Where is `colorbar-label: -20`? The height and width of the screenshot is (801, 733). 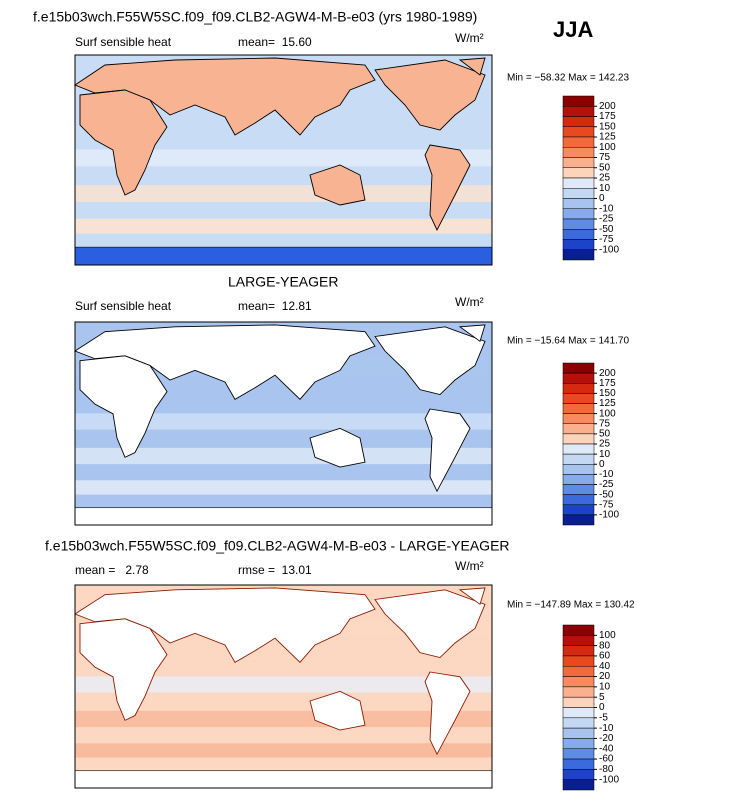
colorbar-label: -20 is located at coordinates (606, 738).